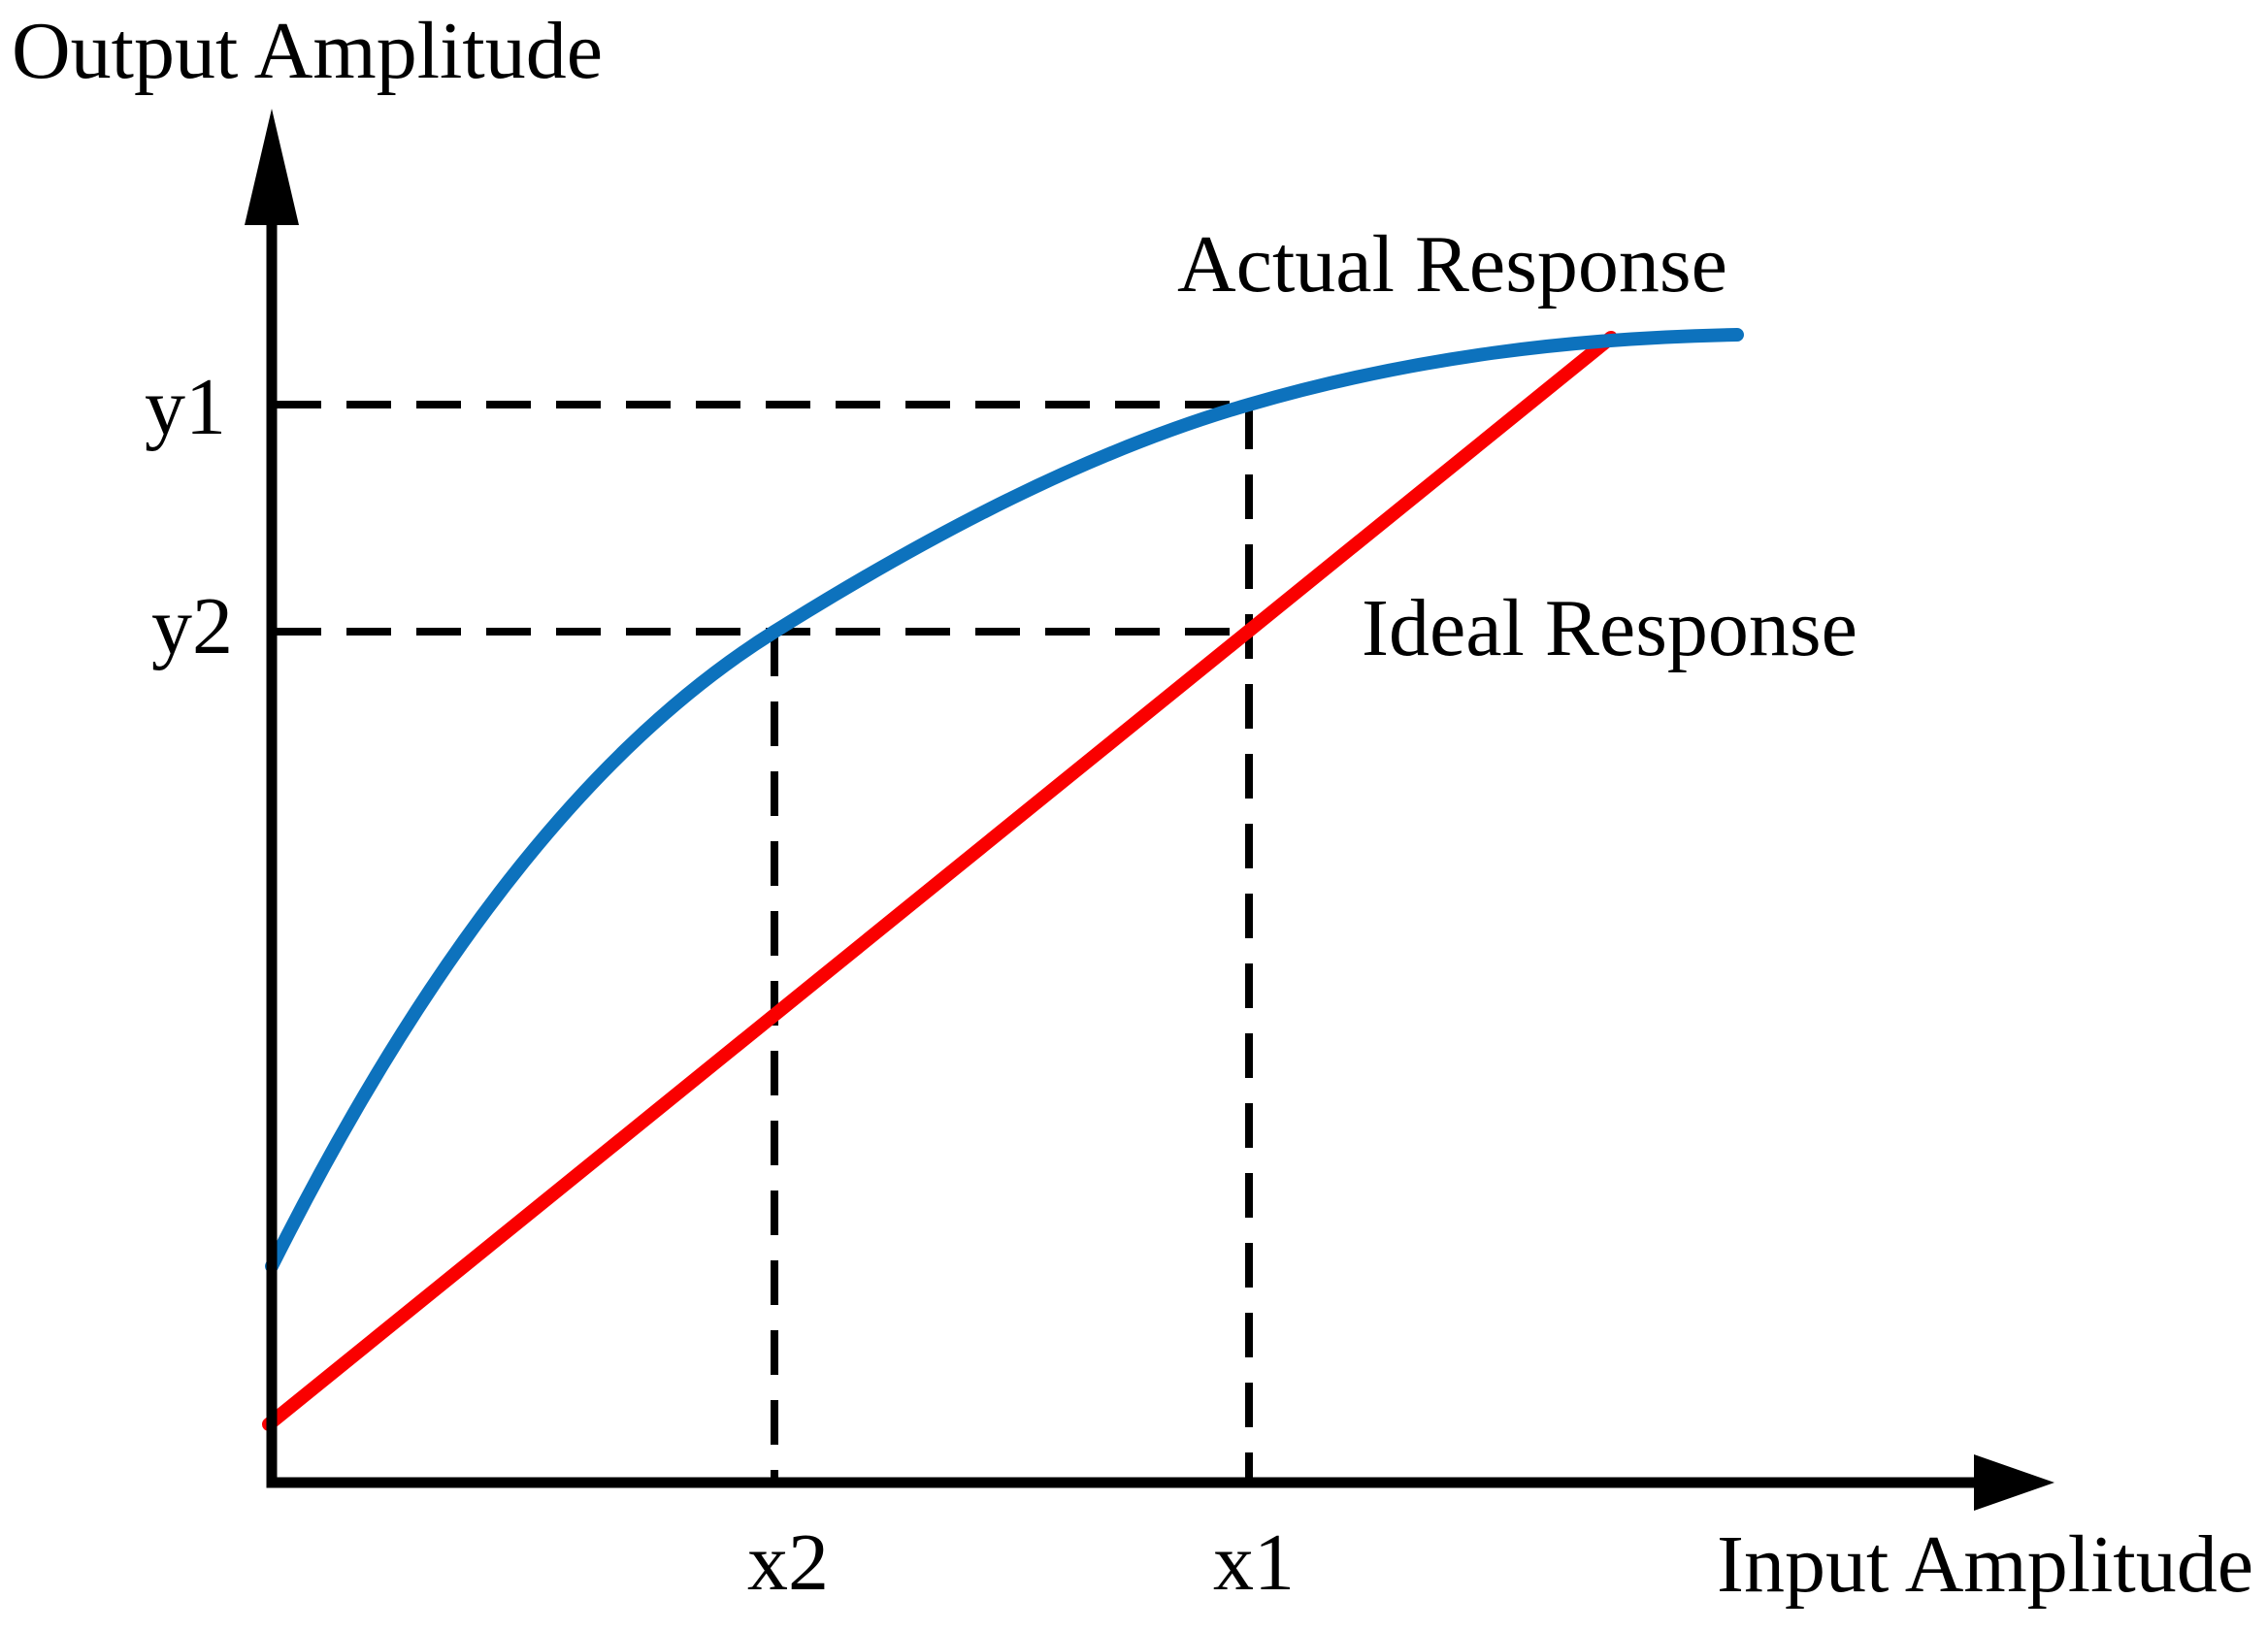 The image size is (2268, 1631). Describe the element at coordinates (1452, 264) in the screenshot. I see `actual-response-label: Actual Response` at that location.